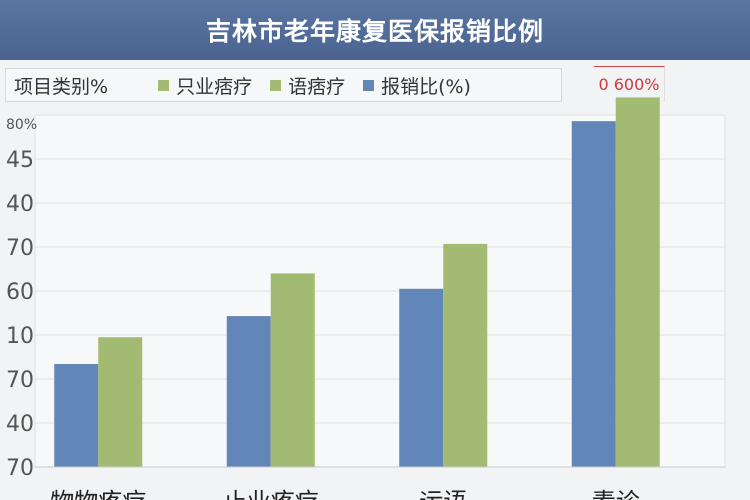 The image size is (750, 500). I want to click on legend-item: 报销比(%), so click(417, 85).